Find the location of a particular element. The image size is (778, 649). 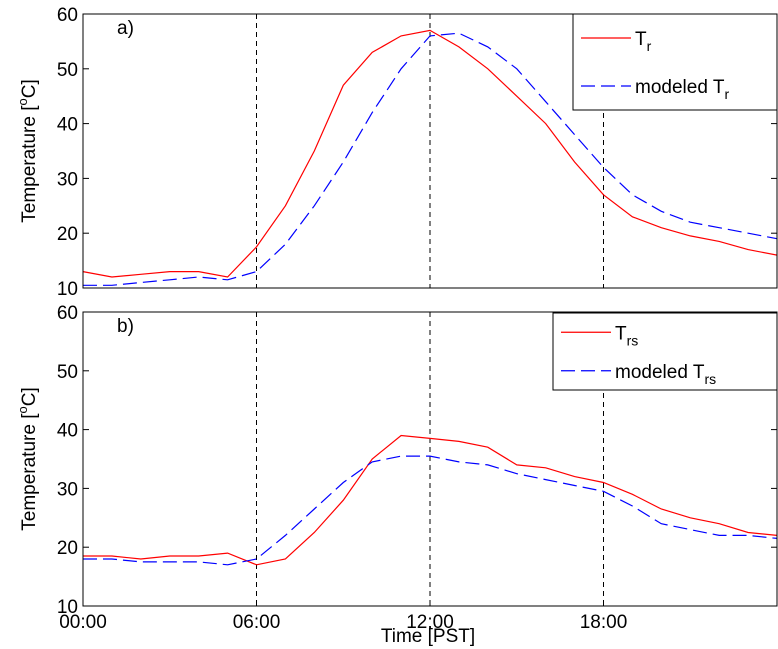

legend-label: modeled Trs is located at coordinates (665, 374).